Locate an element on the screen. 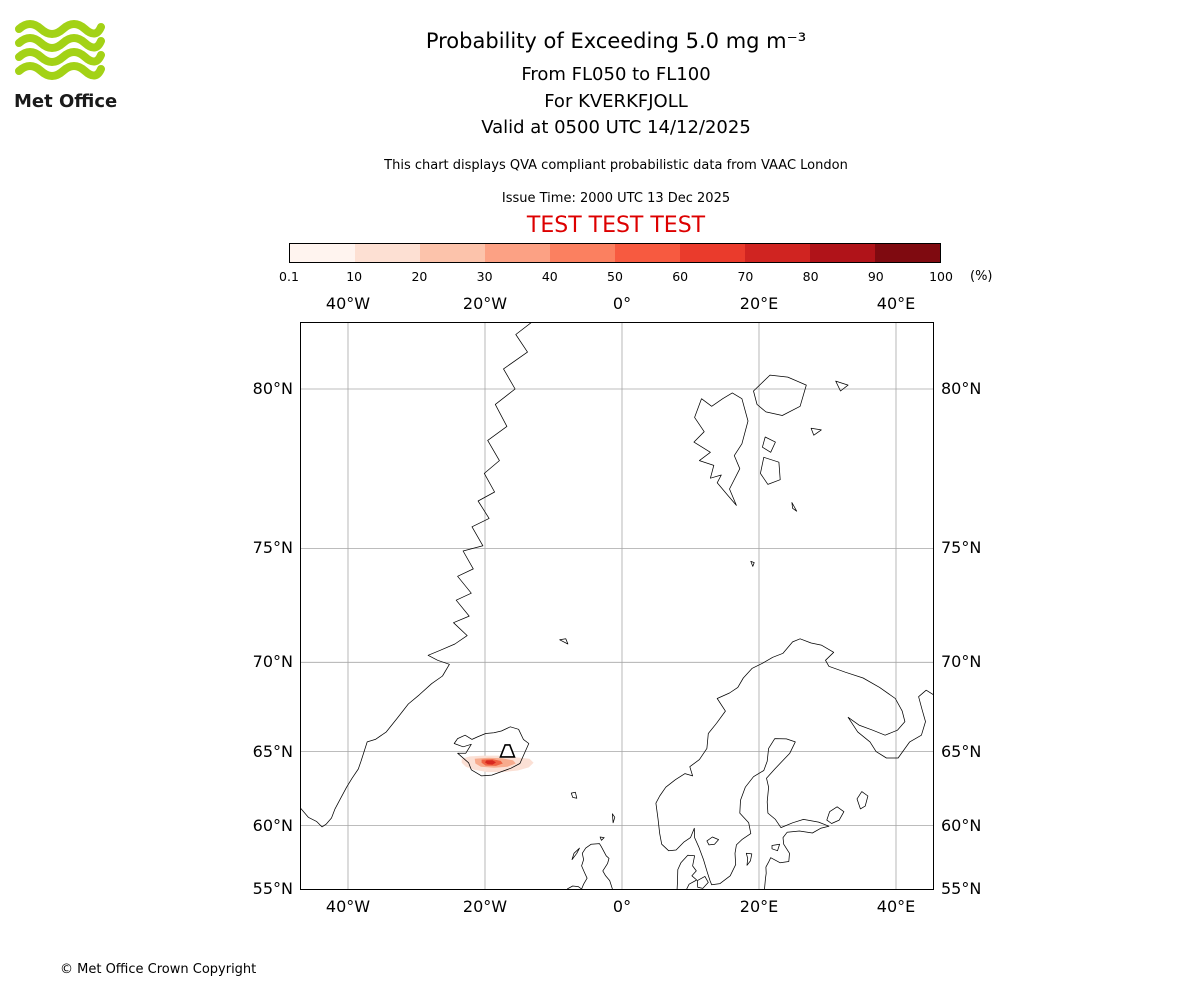  coastline-lake-onega is located at coordinates (862, 800).